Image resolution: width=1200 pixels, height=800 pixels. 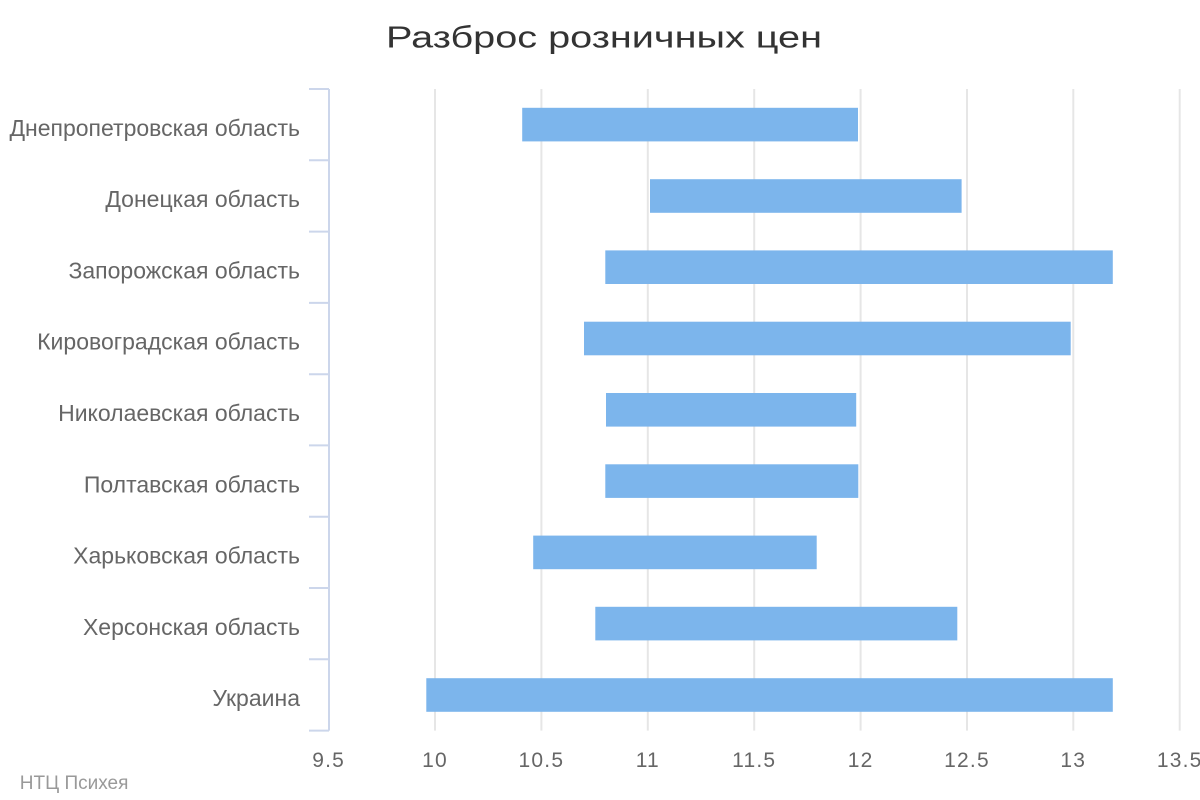 I want to click on svg-text: 13, so click(x=1073, y=760).